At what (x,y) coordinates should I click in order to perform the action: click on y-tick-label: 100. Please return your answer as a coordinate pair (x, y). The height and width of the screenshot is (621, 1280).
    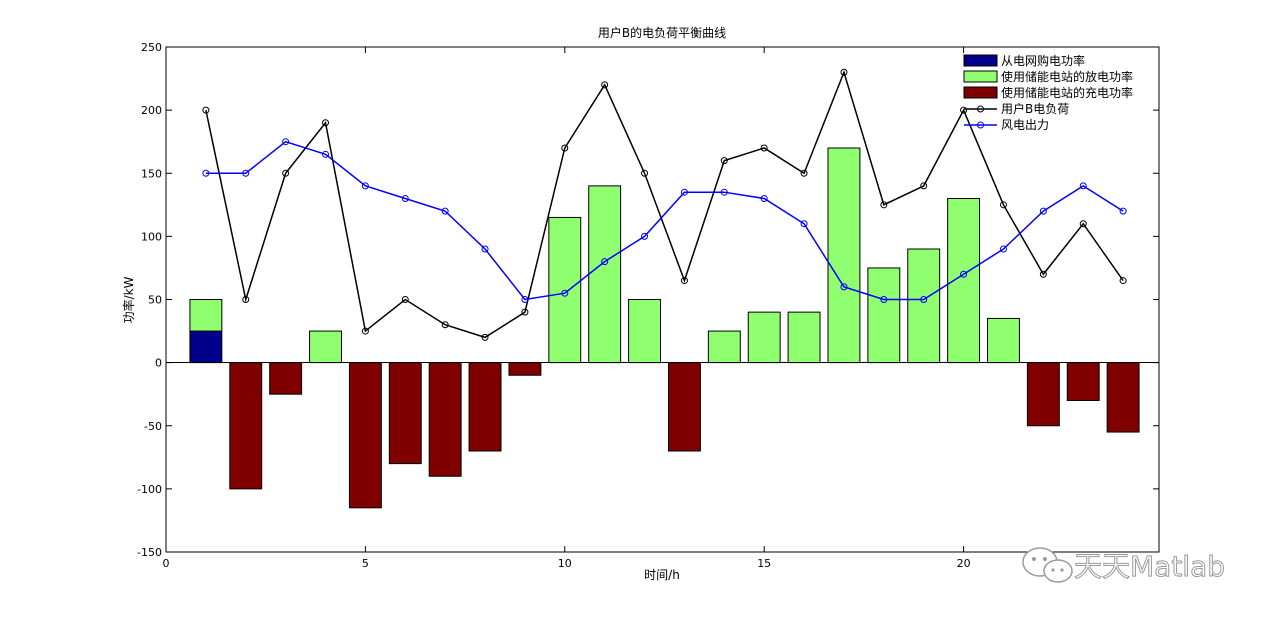
    Looking at the image, I should click on (151, 236).